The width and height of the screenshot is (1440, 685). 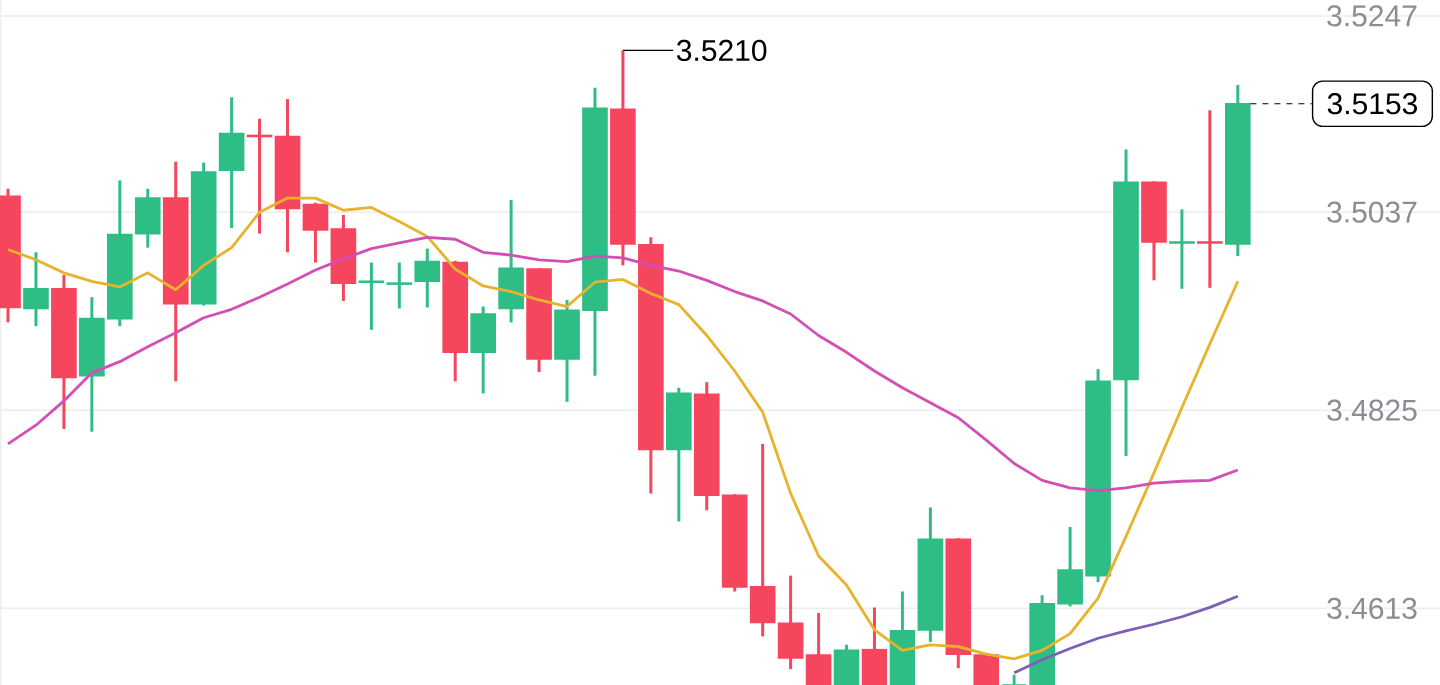 I want to click on y-tick-label: 3.5037, so click(x=1372, y=212).